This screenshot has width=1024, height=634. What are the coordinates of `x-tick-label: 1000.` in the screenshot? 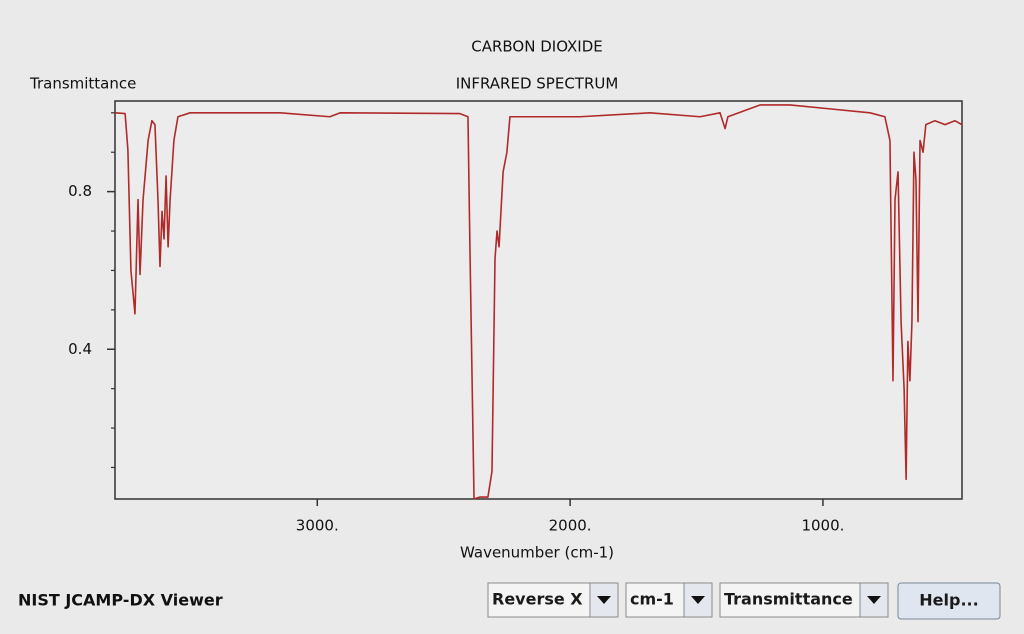 It's located at (822, 526).